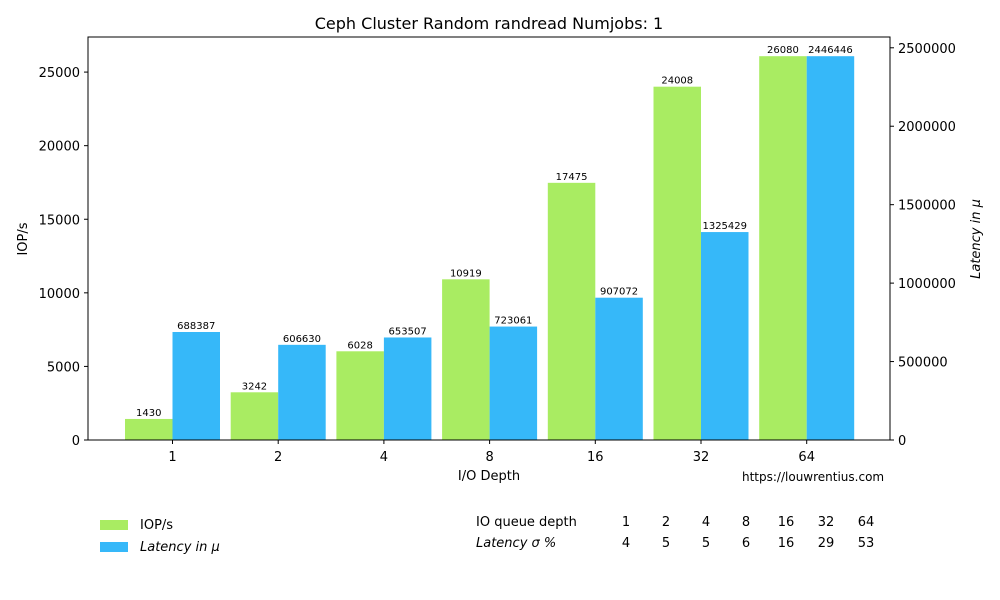 The height and width of the screenshot is (600, 1000). Describe the element at coordinates (114, 547) in the screenshot. I see `legend-swatch-latency` at that location.